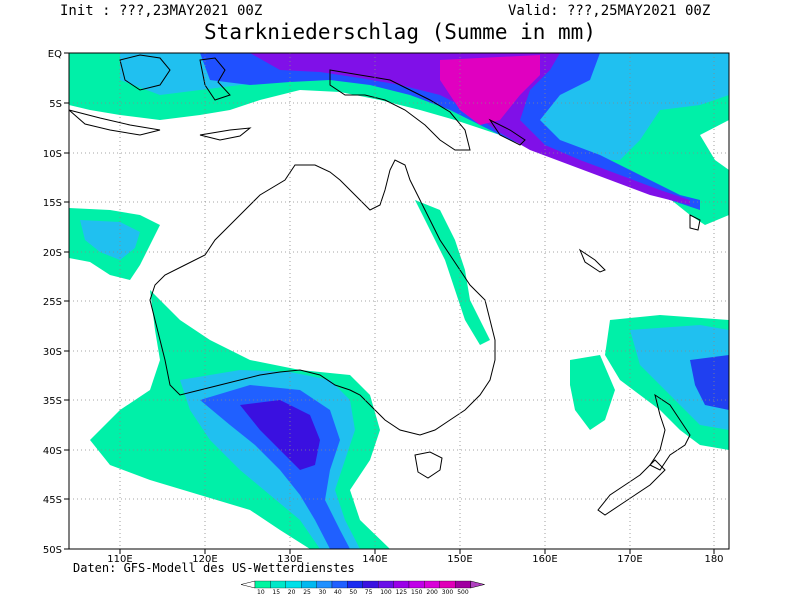  Describe the element at coordinates (369, 592) in the screenshot. I see `colorbar-label: 75` at that location.